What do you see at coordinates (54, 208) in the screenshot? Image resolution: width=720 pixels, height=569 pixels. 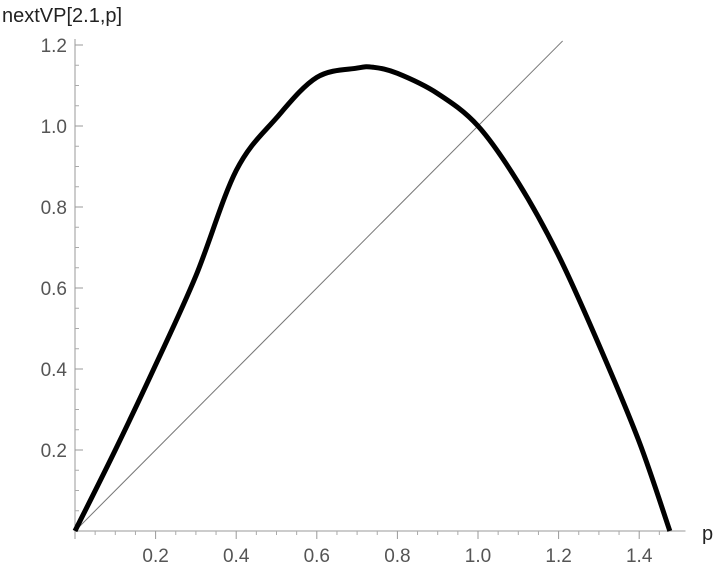 I see `y-tick-label: 0.8` at bounding box center [54, 208].